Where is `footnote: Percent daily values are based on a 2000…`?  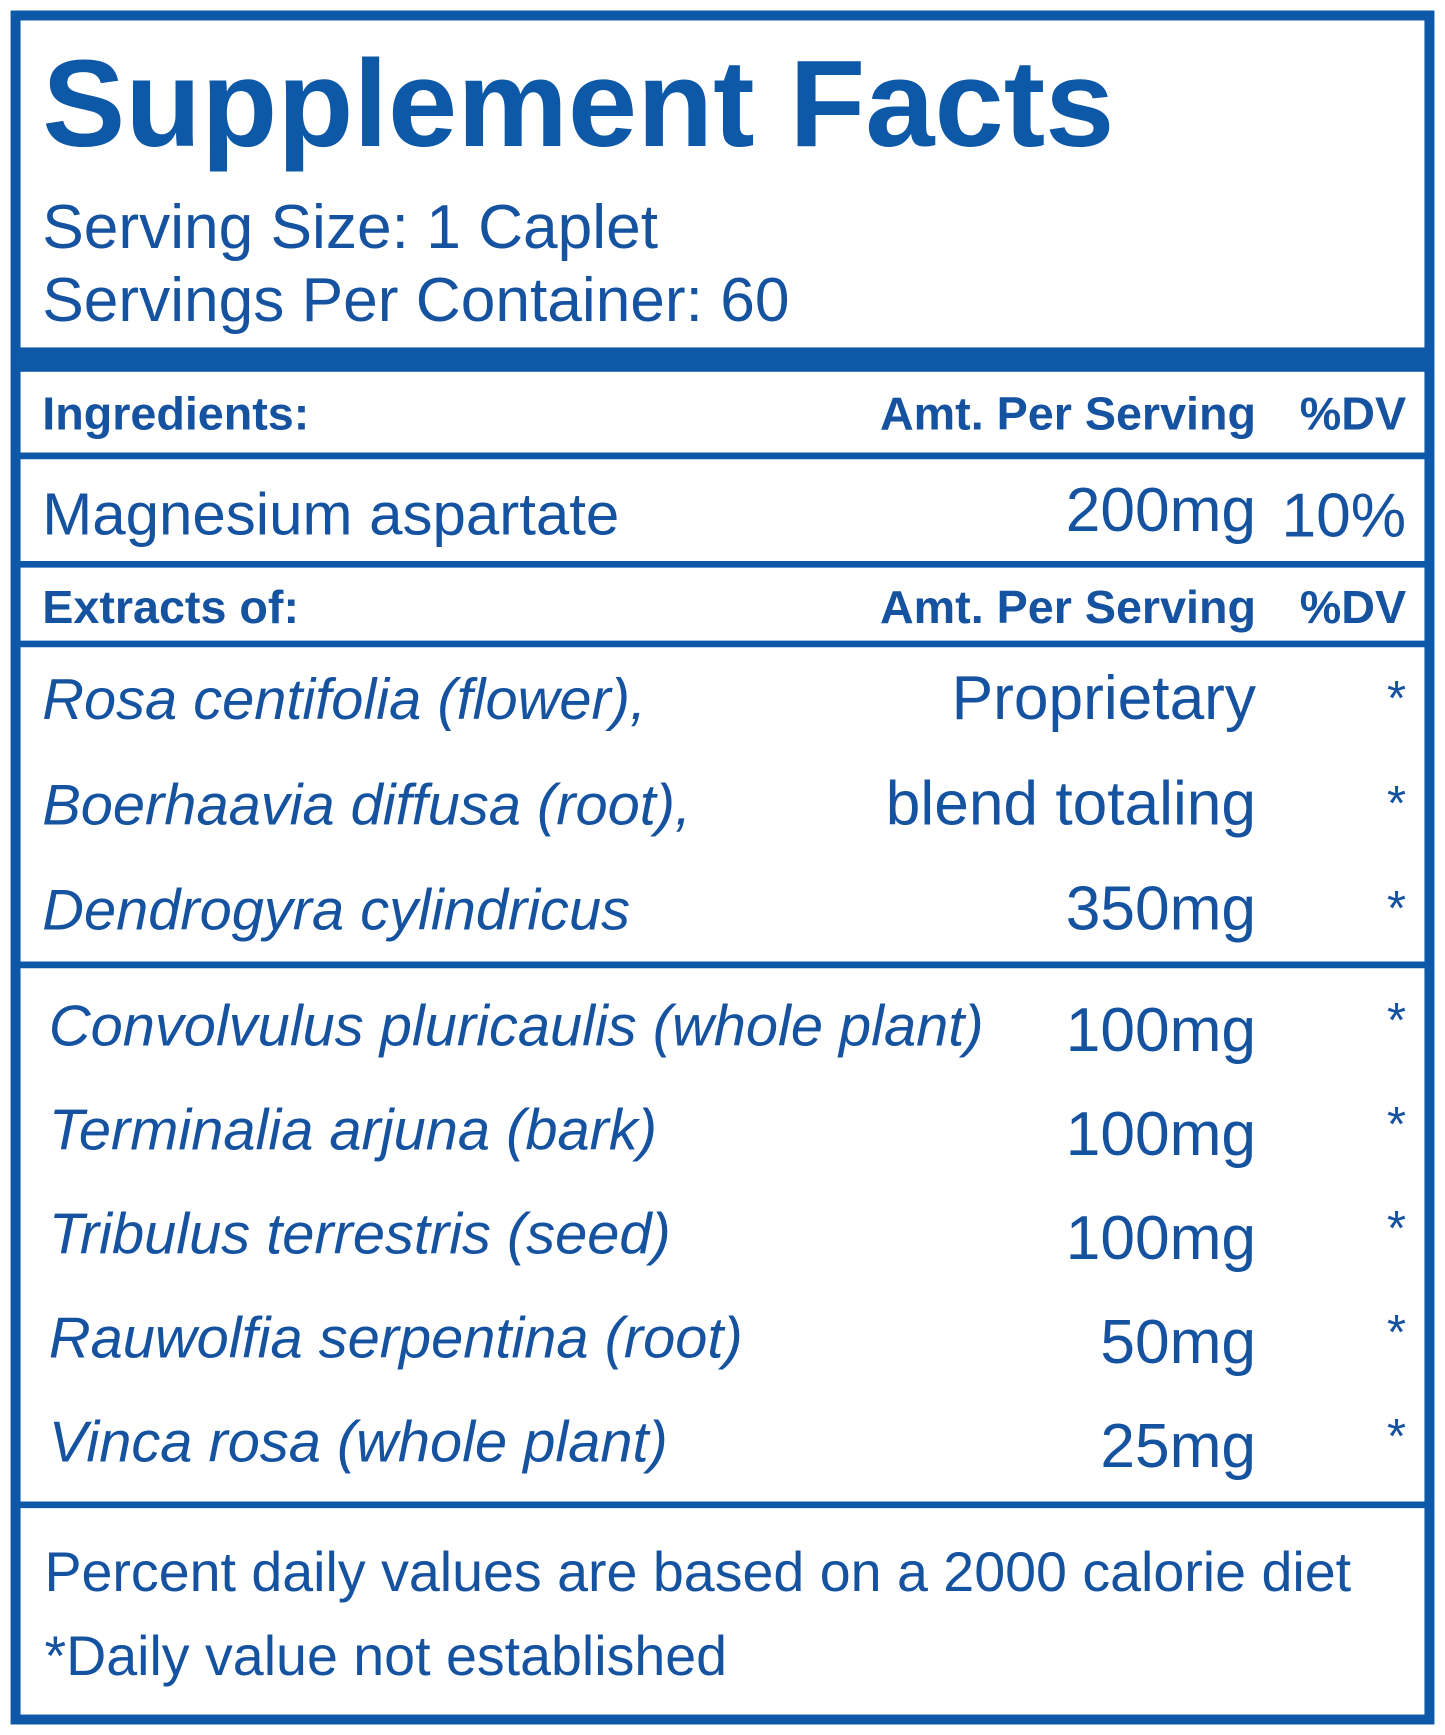
footnote: Percent daily values are based on a 2000… is located at coordinates (697, 1572).